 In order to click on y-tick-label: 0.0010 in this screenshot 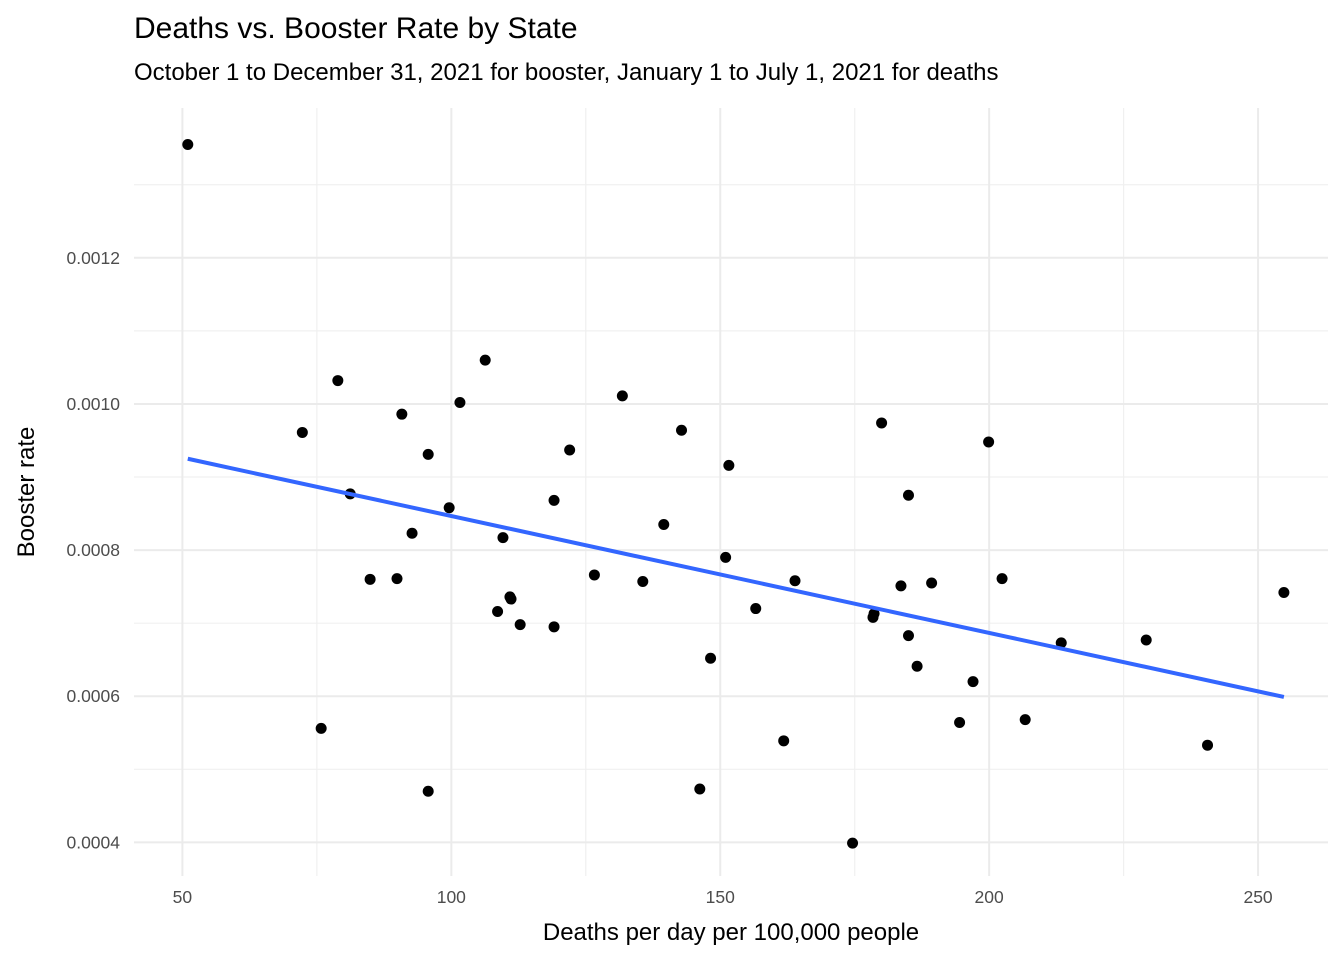, I will do `click(93, 404)`.